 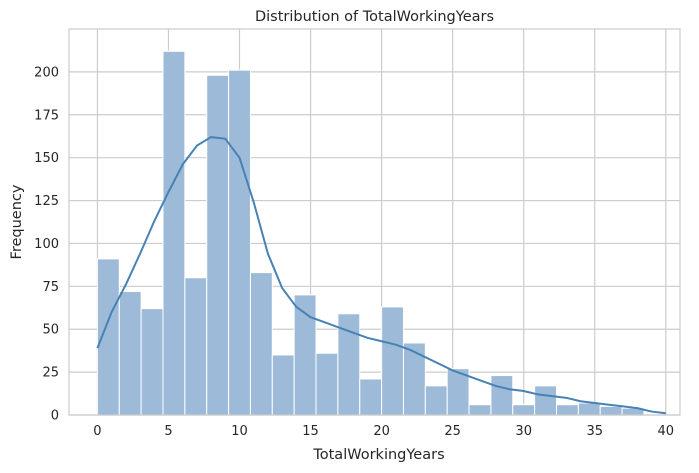 What do you see at coordinates (46, 115) in the screenshot?
I see `y-tick-label: 175` at bounding box center [46, 115].